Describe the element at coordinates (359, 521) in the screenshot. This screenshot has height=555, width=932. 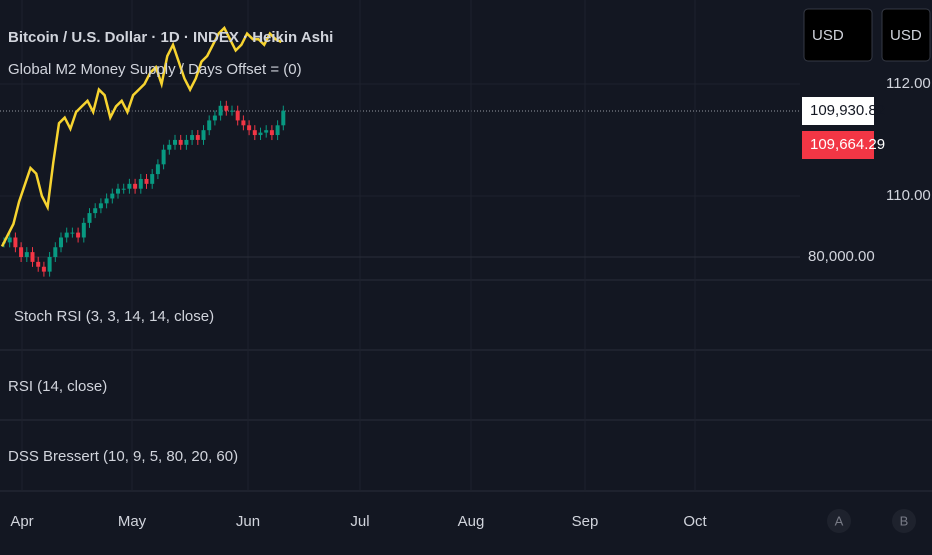
I see `time-label: Jul` at that location.